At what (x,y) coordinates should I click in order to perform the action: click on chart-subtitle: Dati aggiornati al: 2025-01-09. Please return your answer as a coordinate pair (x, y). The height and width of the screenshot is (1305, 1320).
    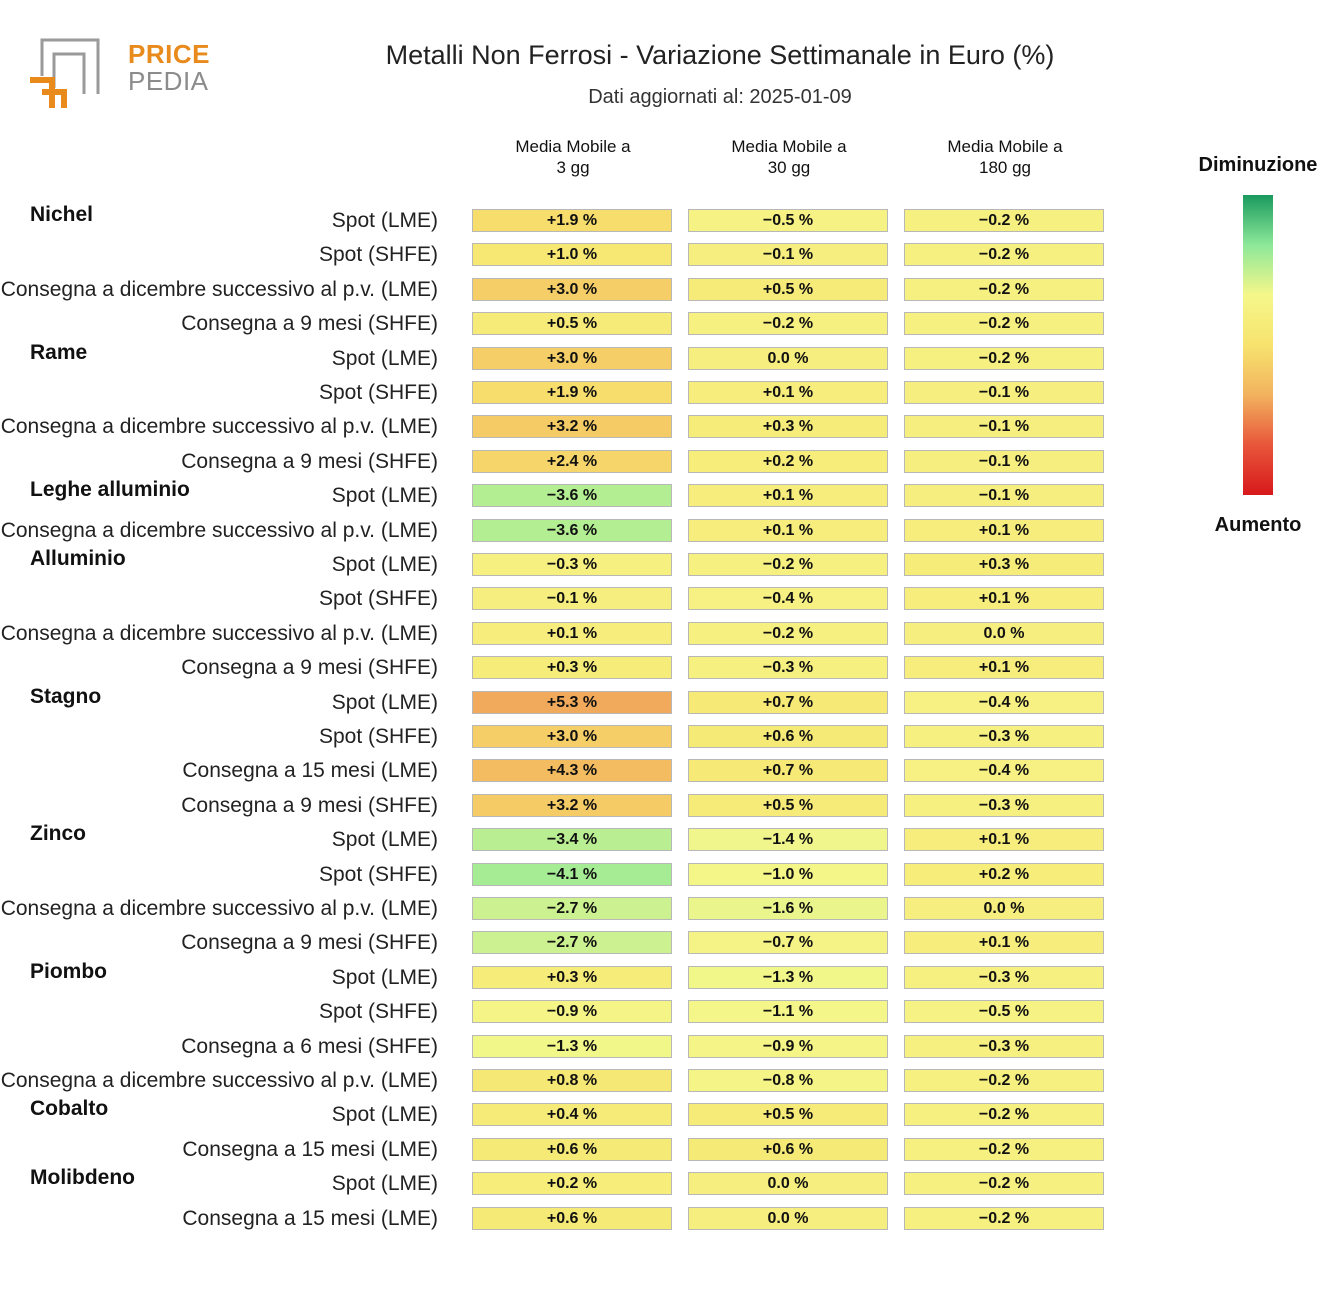
    Looking at the image, I should click on (720, 97).